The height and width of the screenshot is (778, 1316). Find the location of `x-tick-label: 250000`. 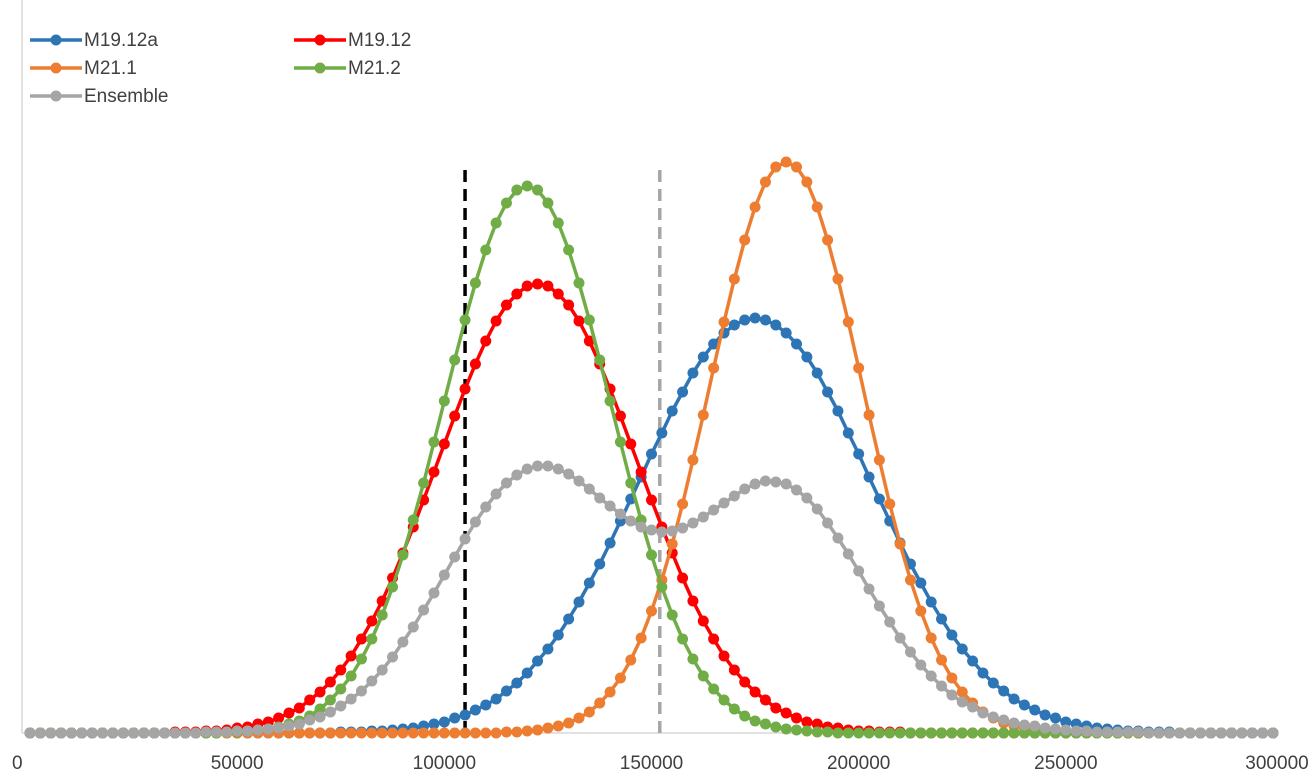

x-tick-label: 250000 is located at coordinates (1065, 763).